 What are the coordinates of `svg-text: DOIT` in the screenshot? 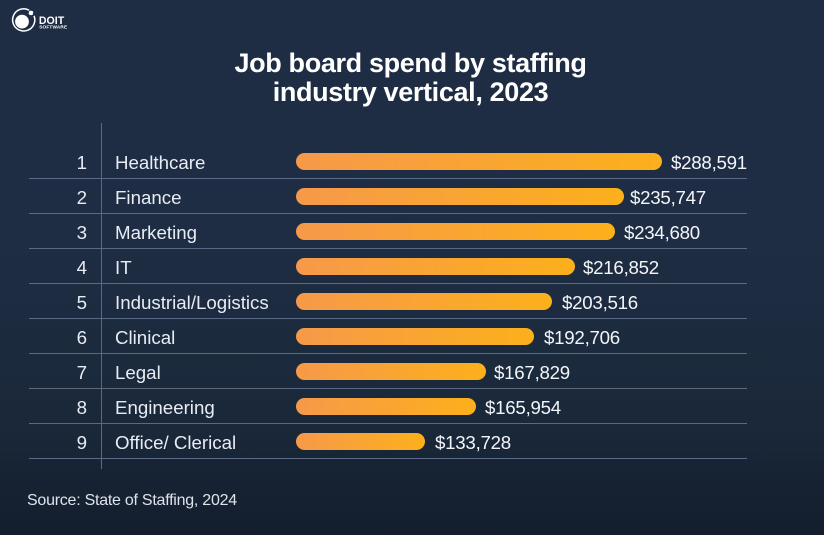 It's located at (52, 21).